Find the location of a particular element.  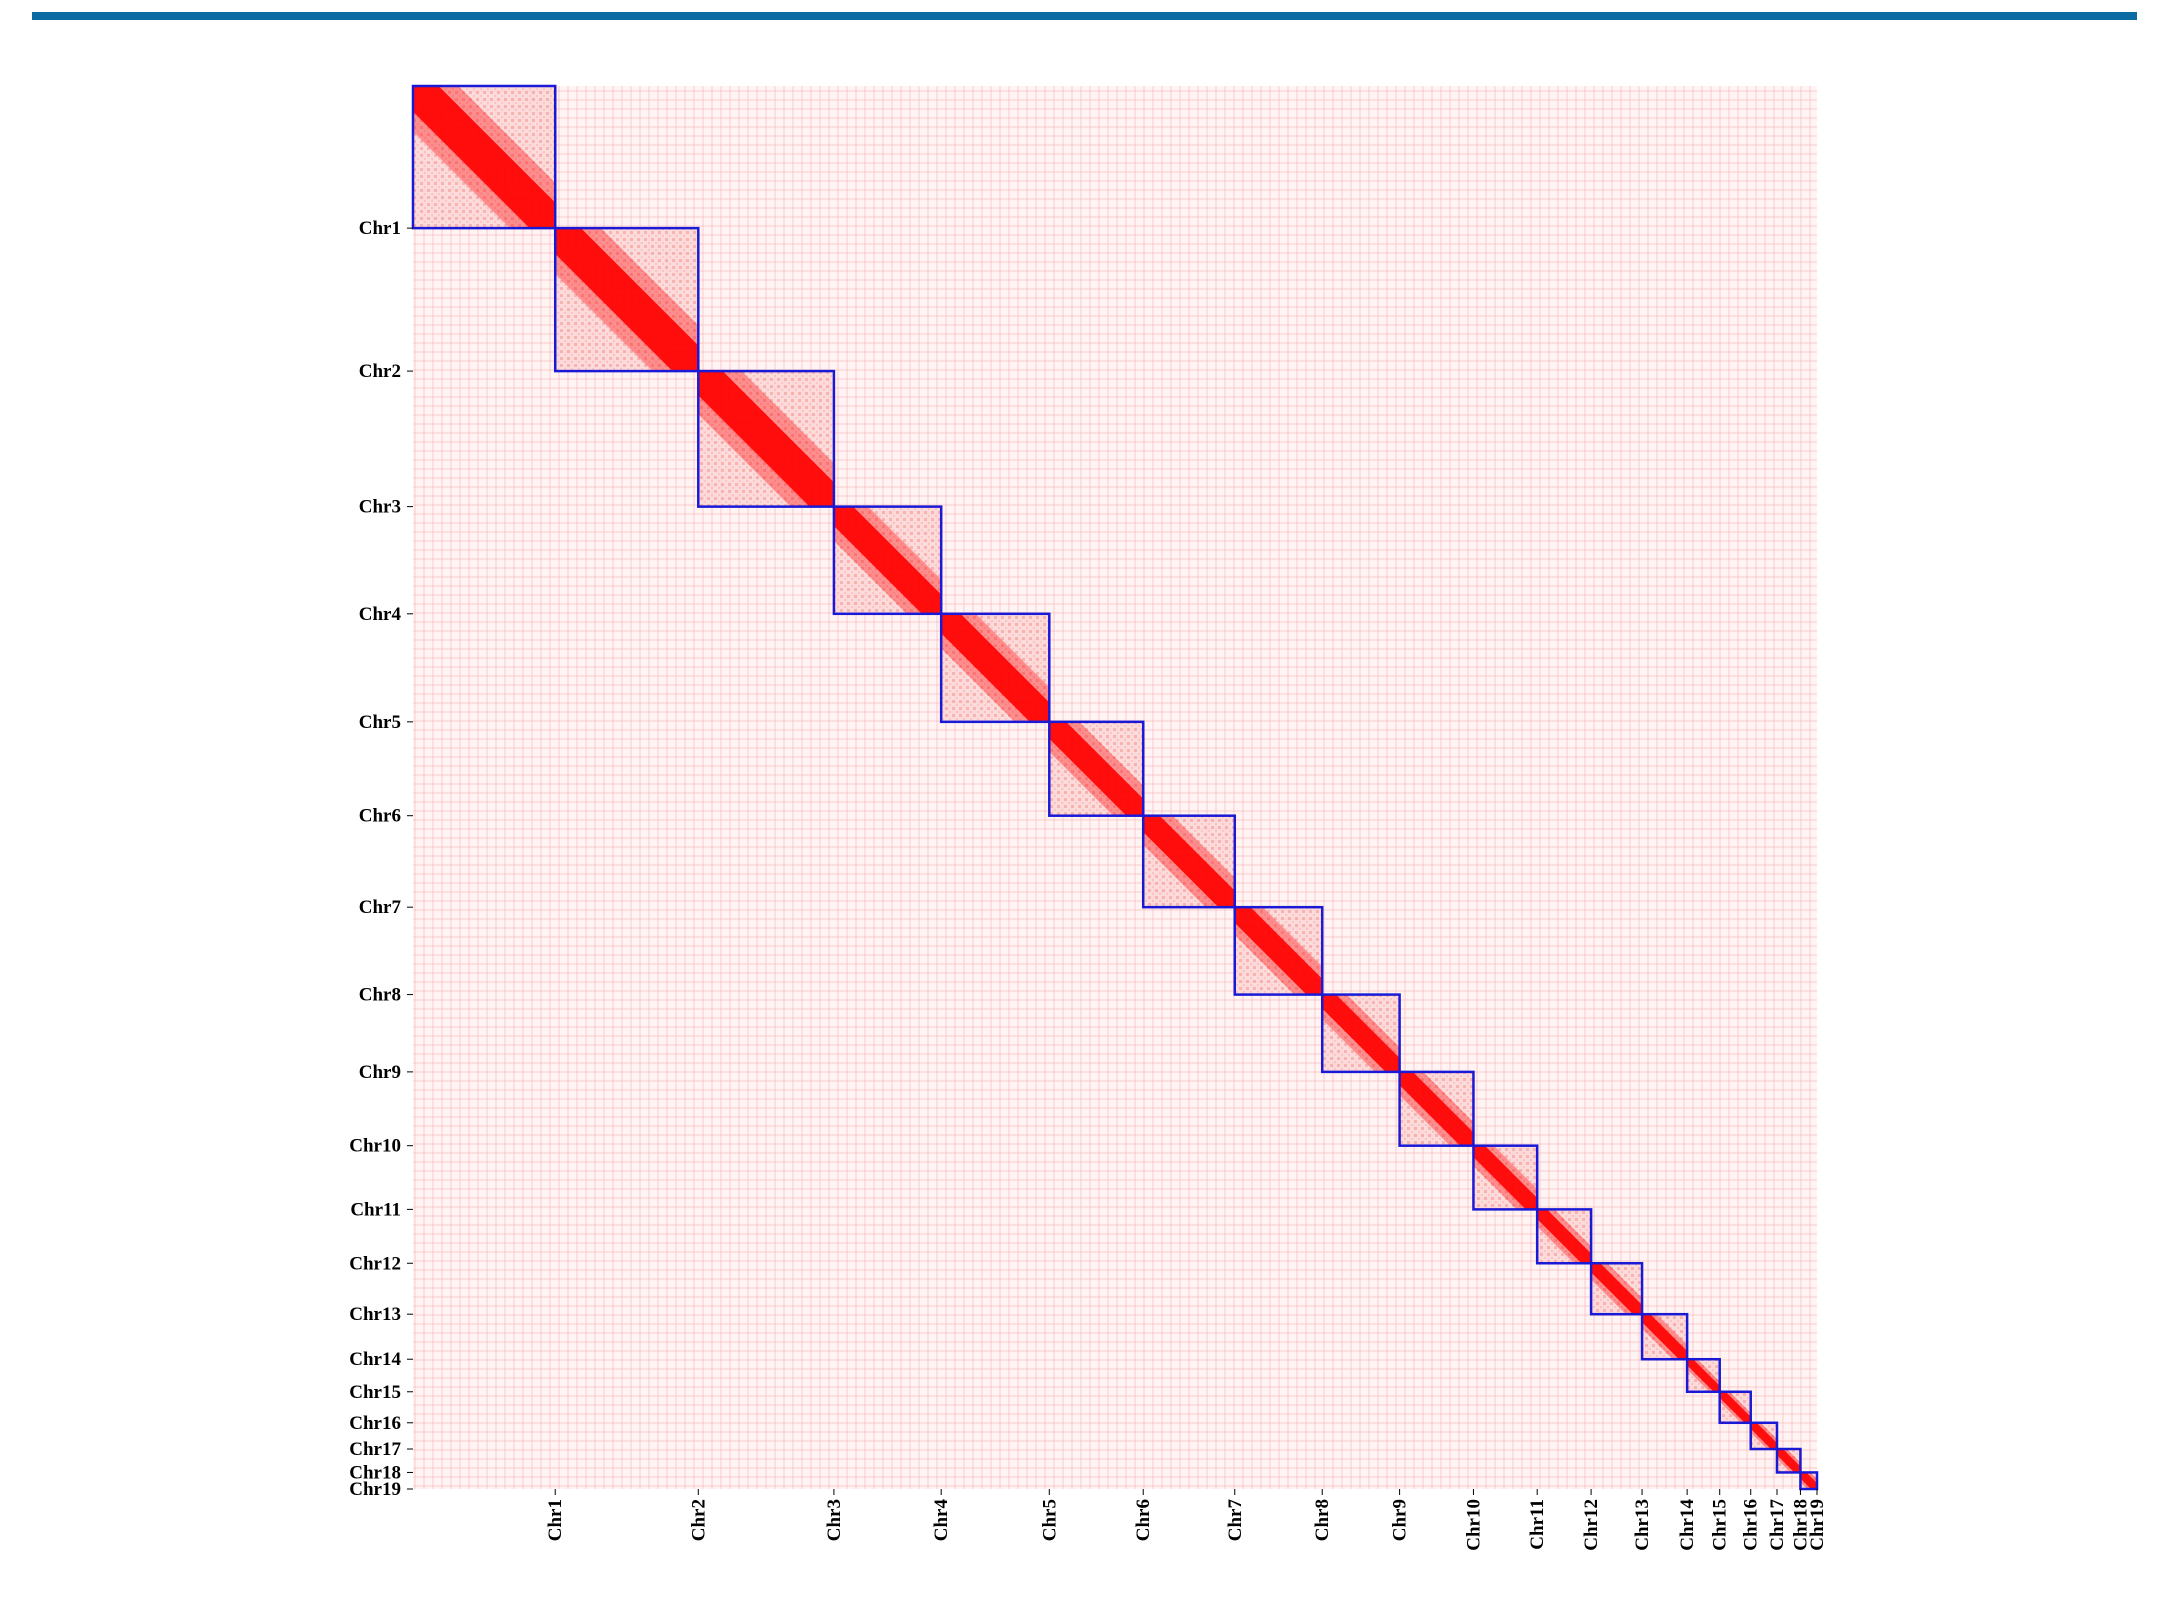

chromosome-block-chr10 is located at coordinates (1436, 1108).